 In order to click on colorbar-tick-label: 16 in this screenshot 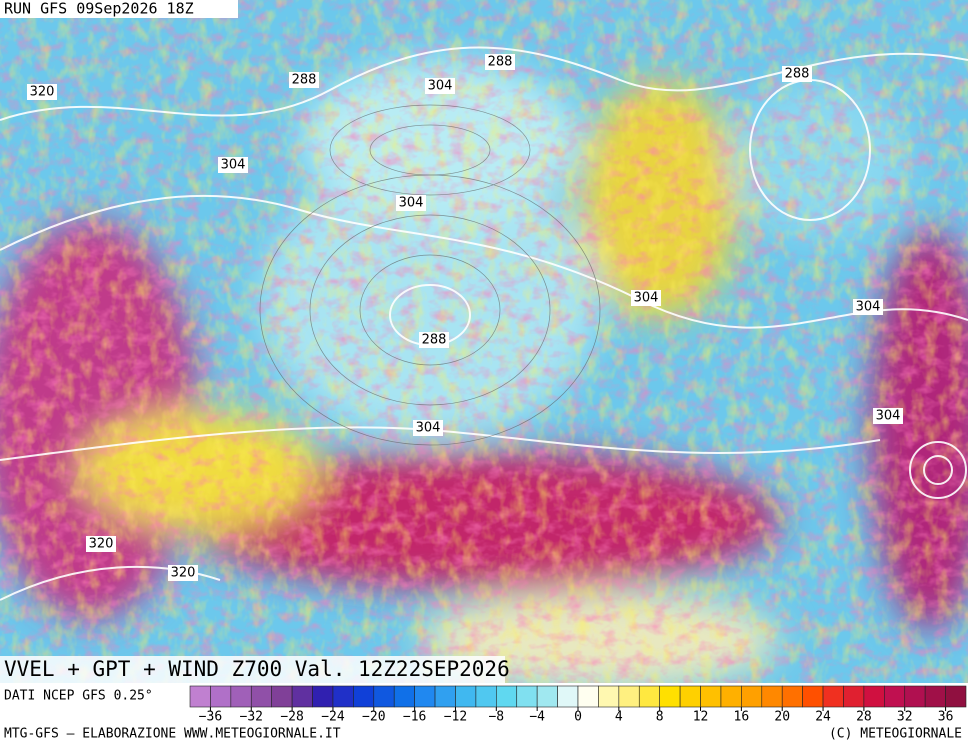, I will do `click(742, 717)`.